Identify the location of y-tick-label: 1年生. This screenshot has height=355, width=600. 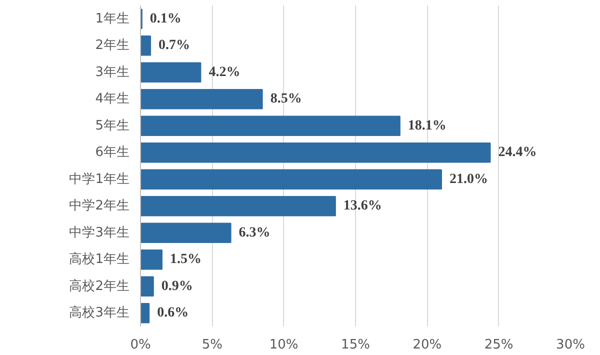
(112, 18).